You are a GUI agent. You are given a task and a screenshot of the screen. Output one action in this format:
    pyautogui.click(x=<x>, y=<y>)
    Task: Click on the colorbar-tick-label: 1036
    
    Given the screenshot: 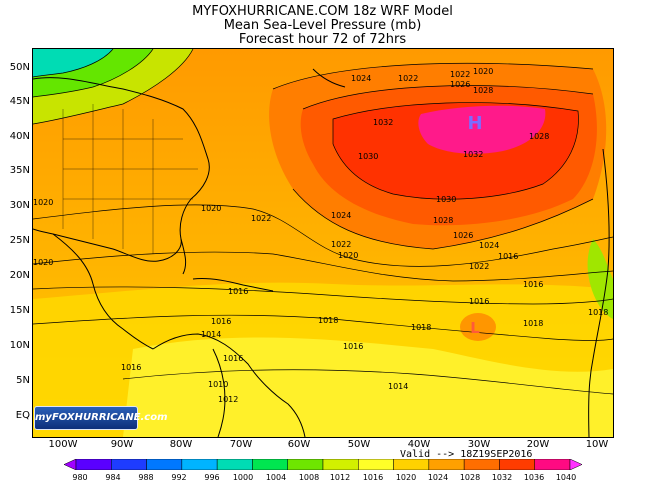 What is the action you would take?
    pyautogui.click(x=534, y=477)
    